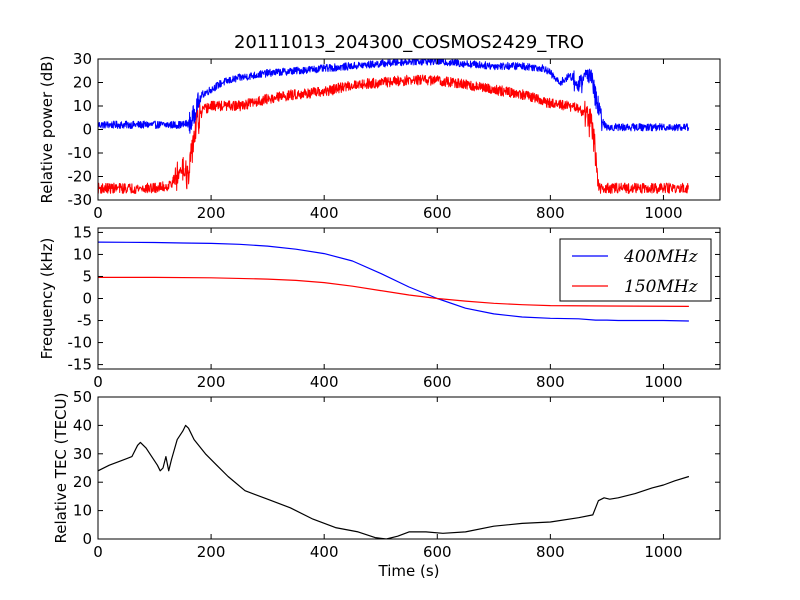  Describe the element at coordinates (82, 232) in the screenshot. I see `y-tick-label: 15` at that location.